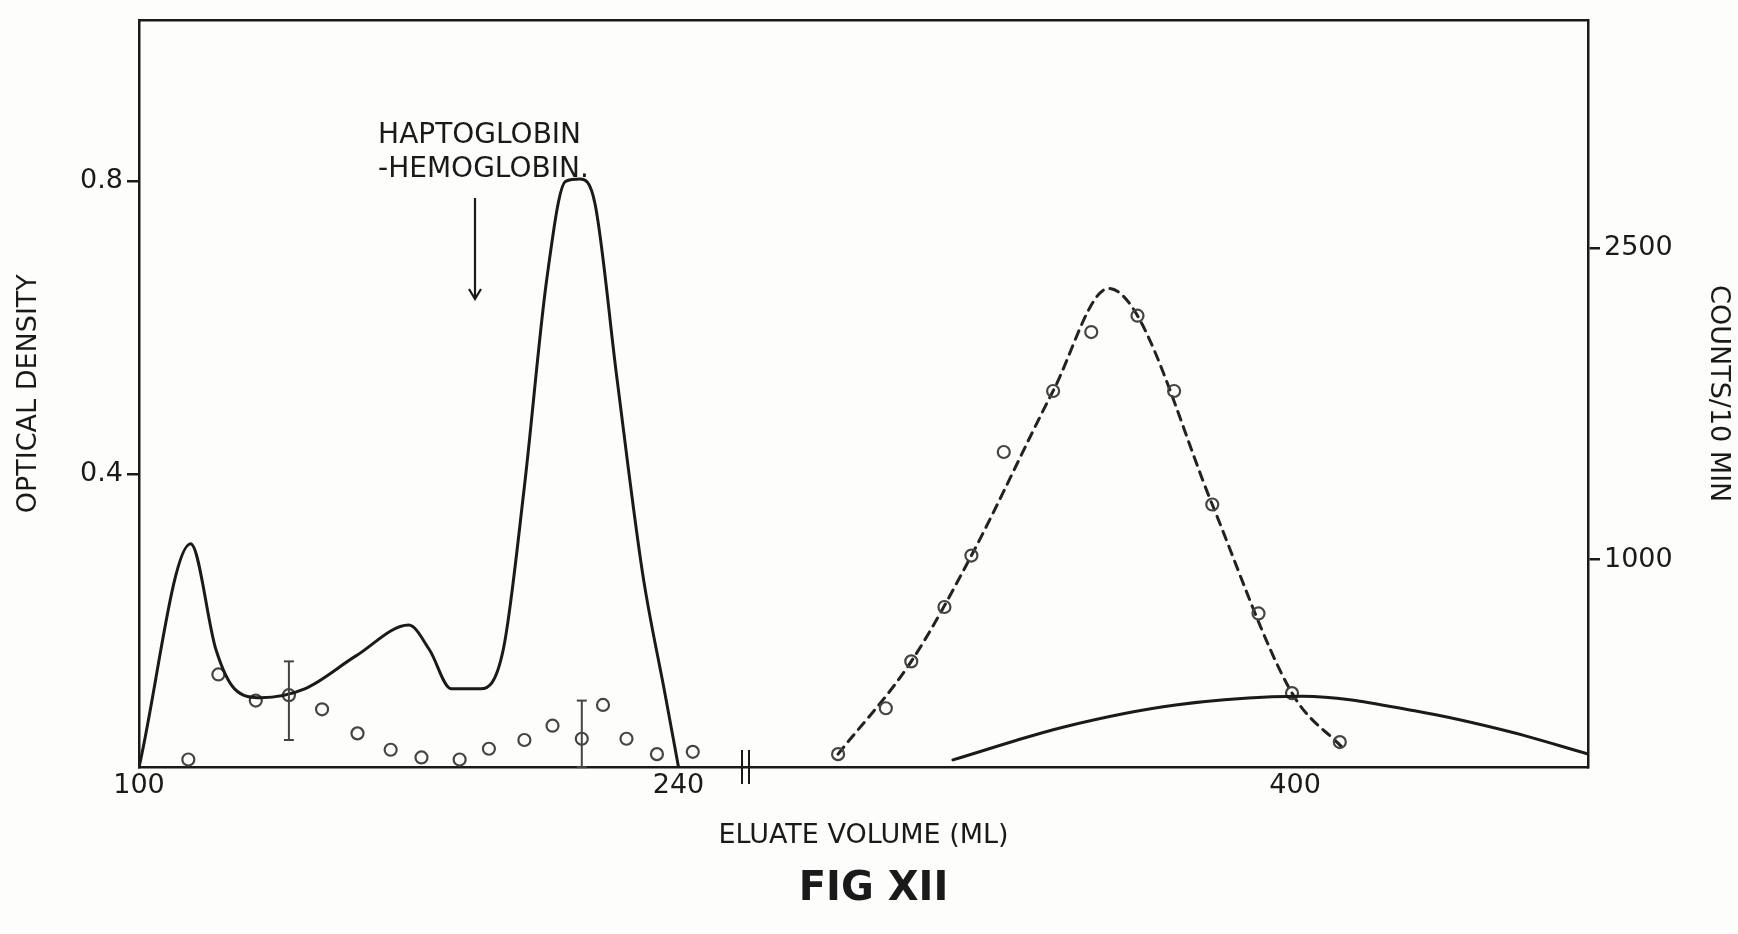 The image size is (1738, 934). I want to click on x-tick-label: 100, so click(139, 784).